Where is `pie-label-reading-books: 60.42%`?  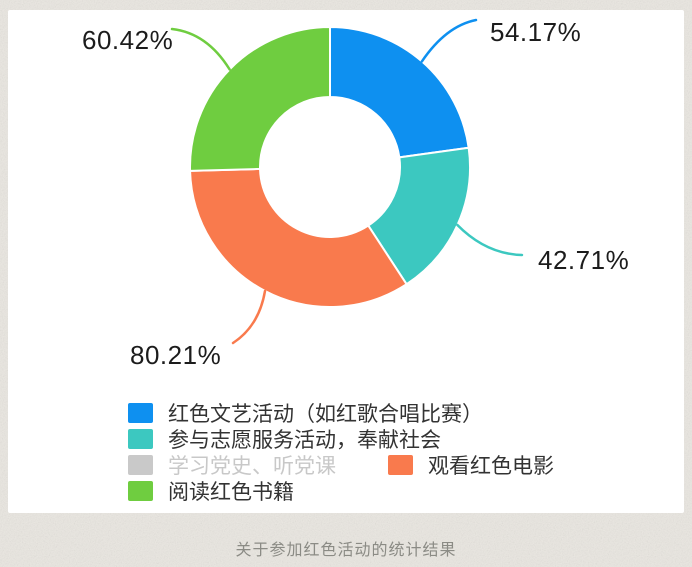 pie-label-reading-books: 60.42% is located at coordinates (128, 40).